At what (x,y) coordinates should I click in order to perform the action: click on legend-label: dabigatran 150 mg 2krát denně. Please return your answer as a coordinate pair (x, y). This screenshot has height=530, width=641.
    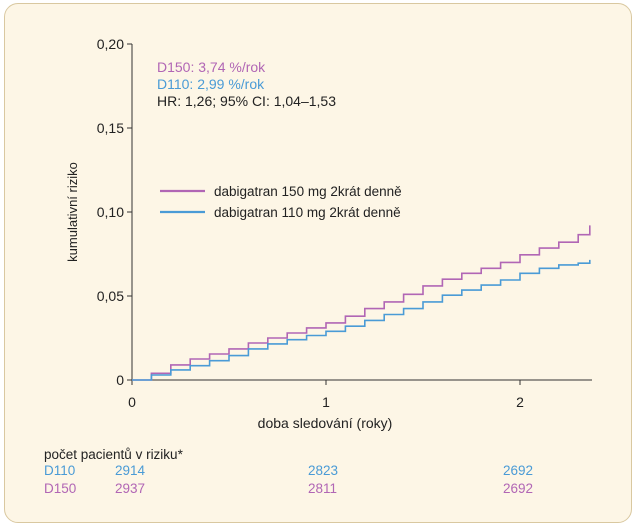
    Looking at the image, I should click on (308, 191).